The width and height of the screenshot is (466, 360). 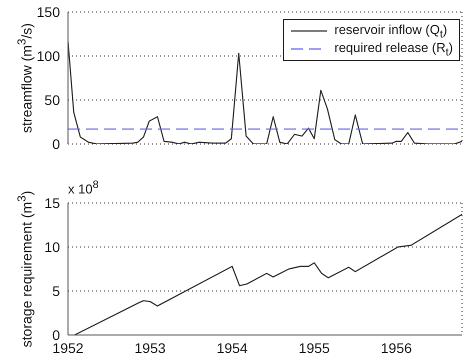 I want to click on y-tick-label: 150, so click(x=48, y=12).